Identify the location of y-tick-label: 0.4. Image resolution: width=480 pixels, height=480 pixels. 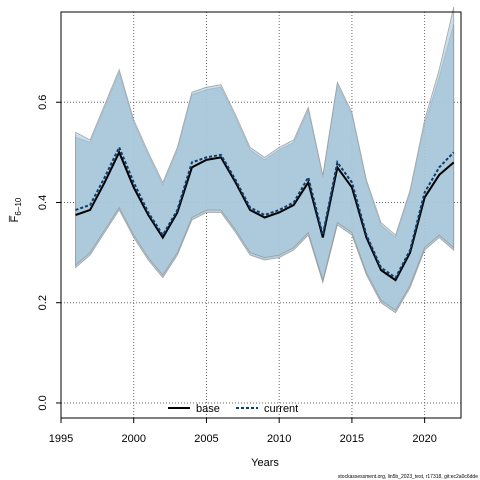
(43, 202).